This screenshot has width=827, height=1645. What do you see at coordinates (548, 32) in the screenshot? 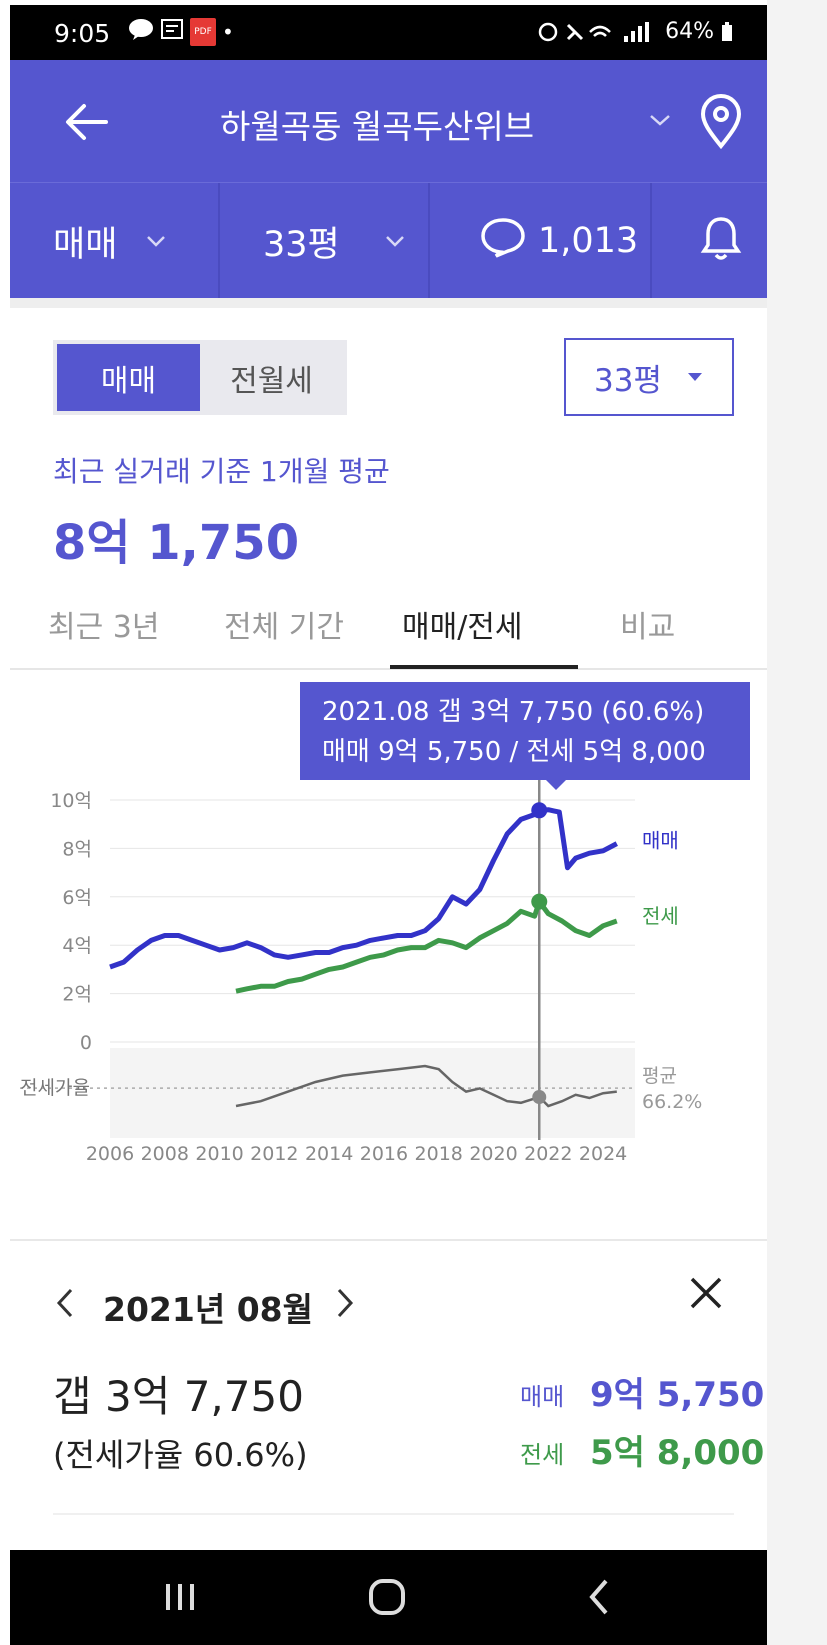
I see `alarm-icon` at bounding box center [548, 32].